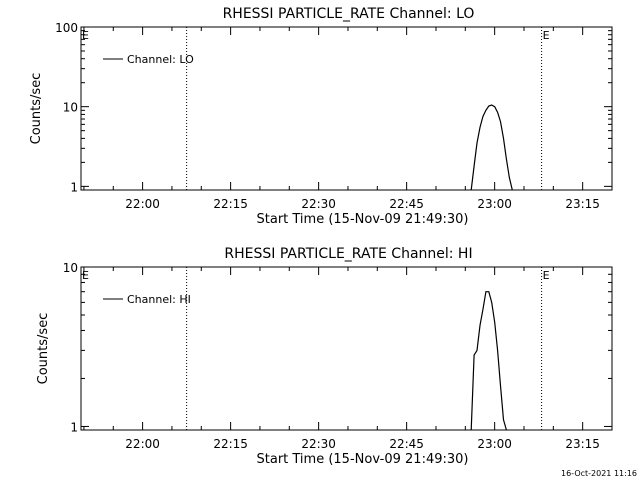 The image size is (640, 480). Describe the element at coordinates (348, 254) in the screenshot. I see `chart-title: RHESSI PARTICLE_RATE Channel: HI` at that location.